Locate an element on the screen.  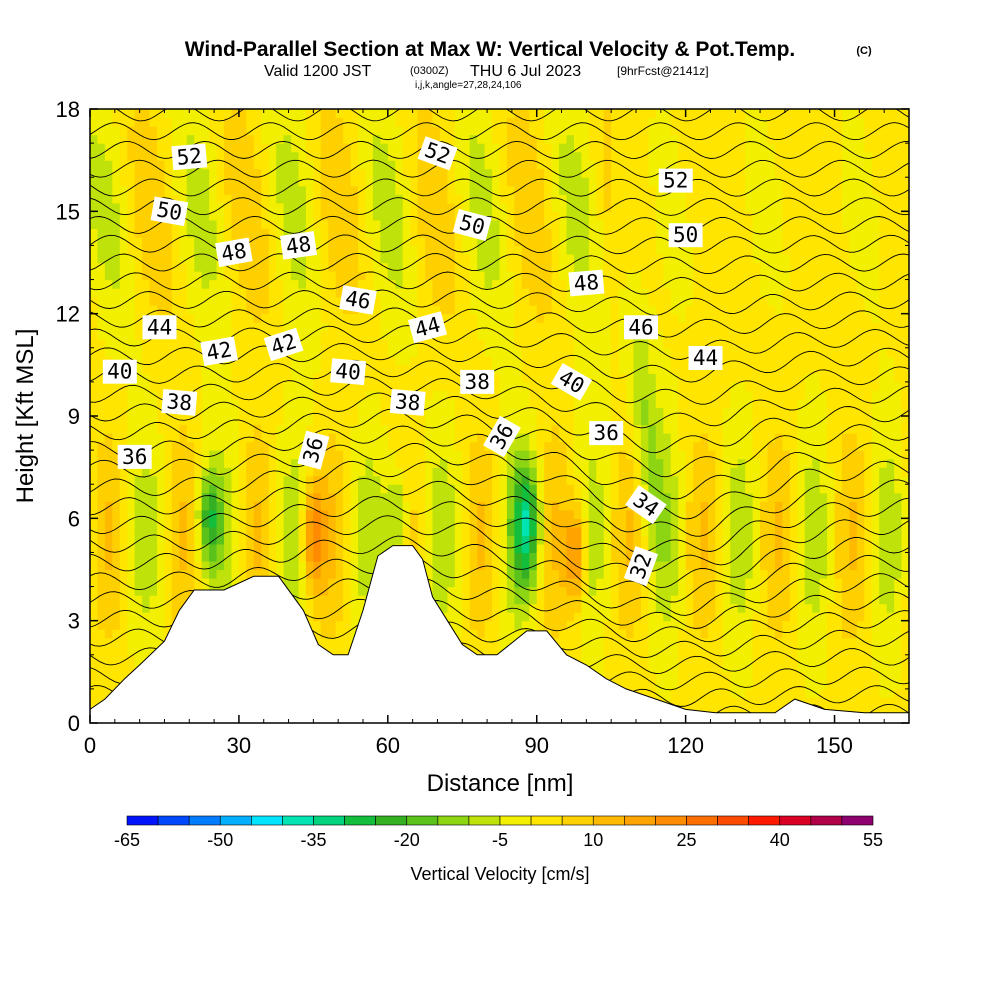
x-tick-label: 90 is located at coordinates (536, 745).